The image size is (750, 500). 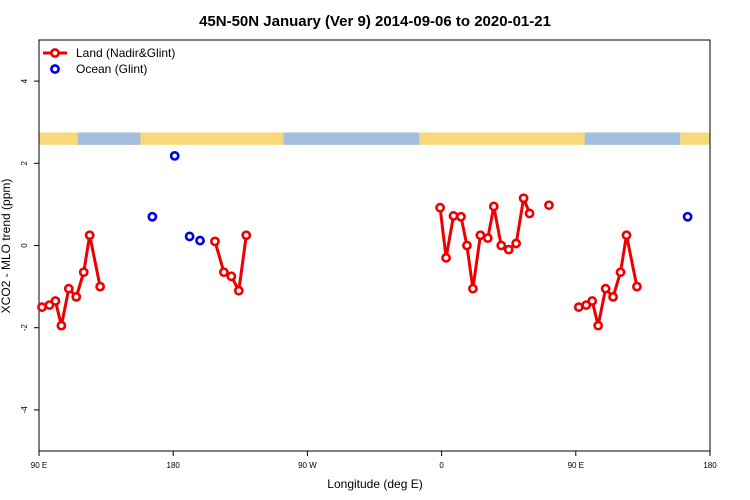 I want to click on series-ocean-glint, so click(x=420, y=198).